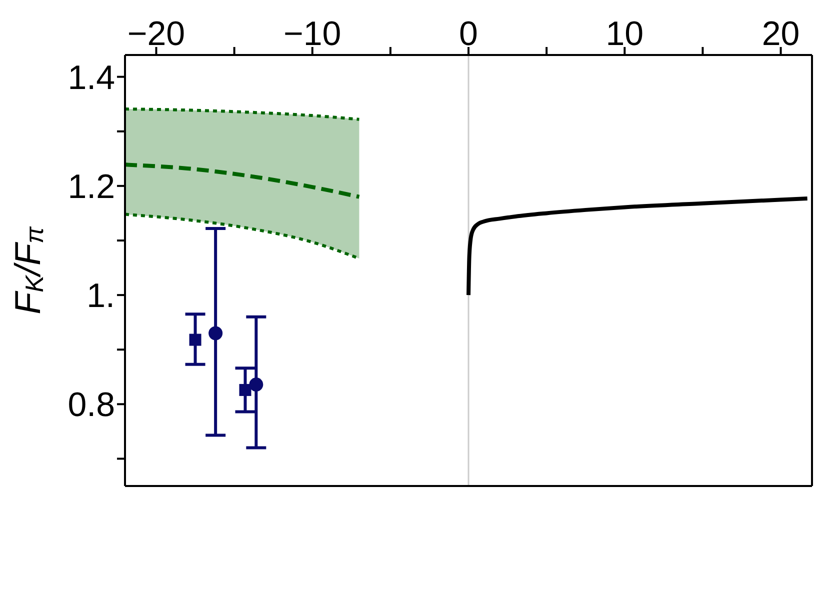 This screenshot has width=825, height=603. What do you see at coordinates (468, 34) in the screenshot?
I see `x-tick-label: 0` at bounding box center [468, 34].